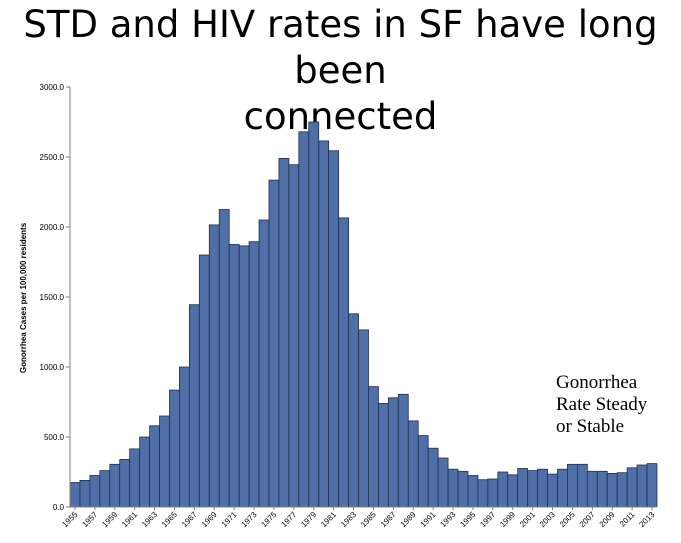  What do you see at coordinates (590, 426) in the screenshot?
I see `annotation-line-3: or Stable` at bounding box center [590, 426].